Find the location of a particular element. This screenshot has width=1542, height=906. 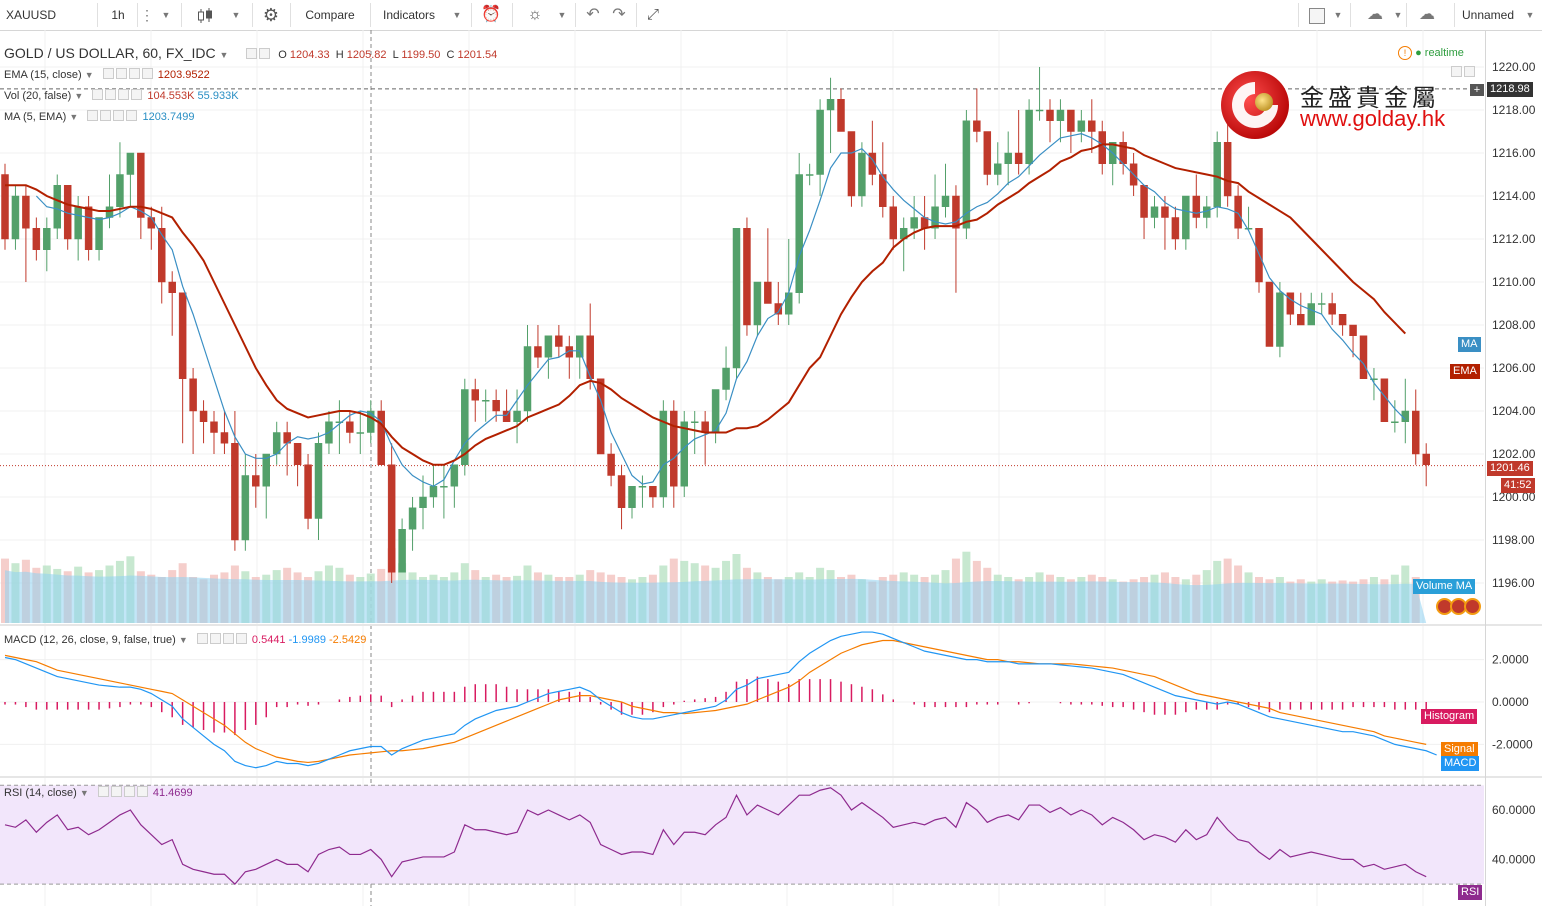

scale-toggle-buttons is located at coordinates (1464, 72).